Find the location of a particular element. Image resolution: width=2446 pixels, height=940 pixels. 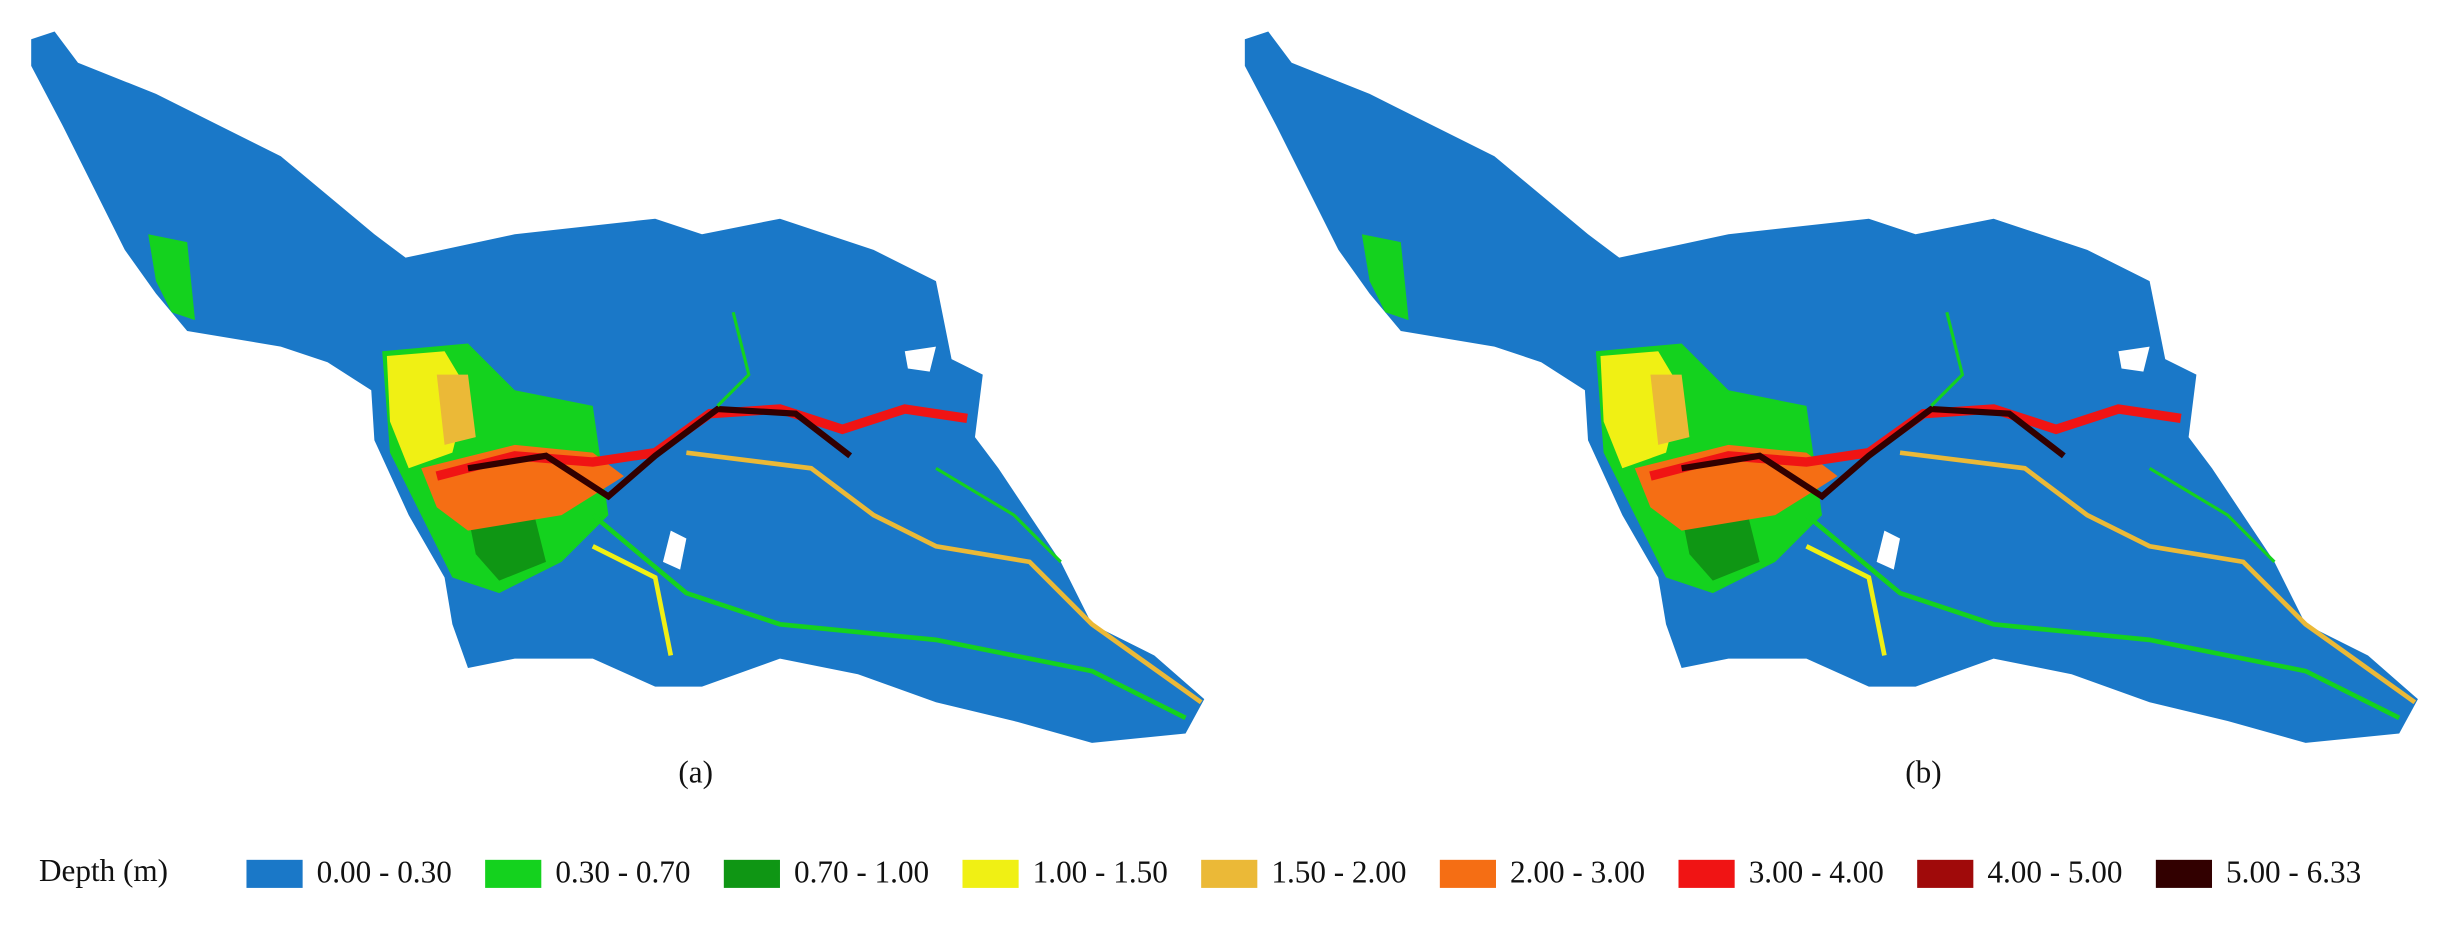

panel-label: (b) is located at coordinates (1923, 772).